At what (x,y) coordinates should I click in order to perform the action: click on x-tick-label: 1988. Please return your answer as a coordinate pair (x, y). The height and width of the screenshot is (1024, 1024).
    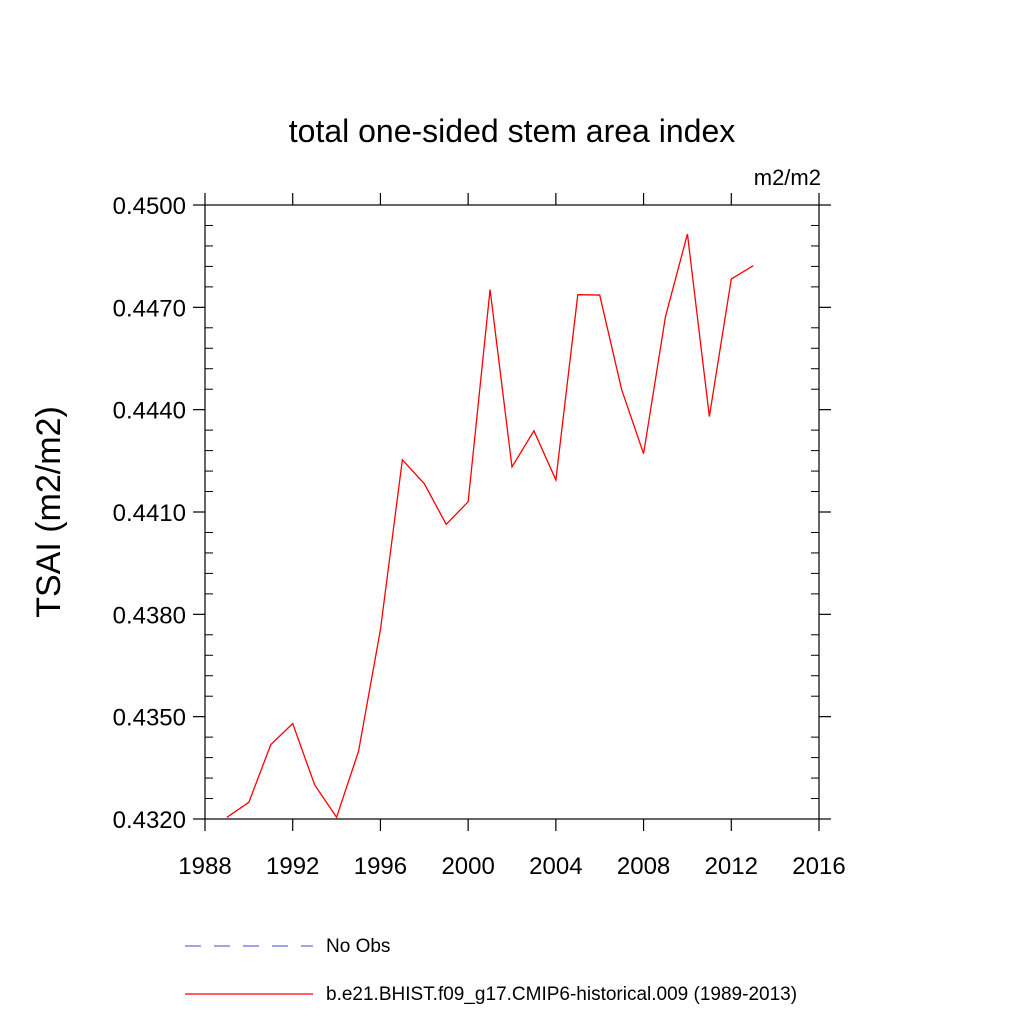
    Looking at the image, I should click on (204, 866).